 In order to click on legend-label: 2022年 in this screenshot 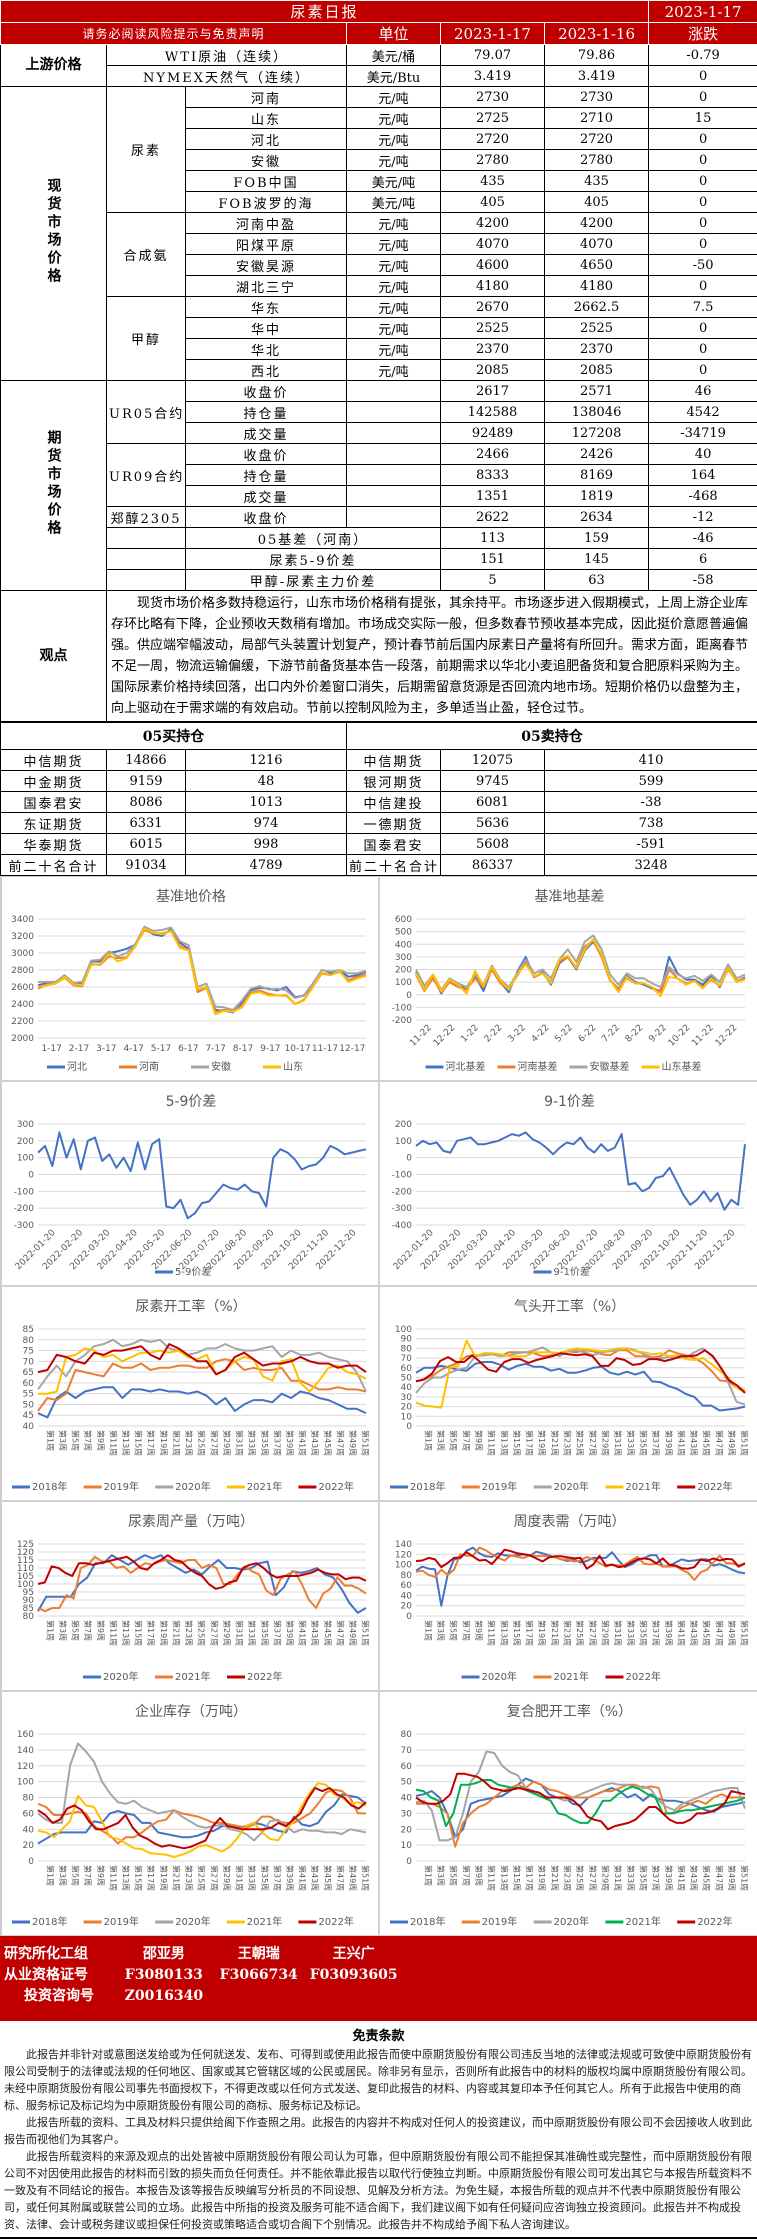, I will do `click(714, 1921)`.